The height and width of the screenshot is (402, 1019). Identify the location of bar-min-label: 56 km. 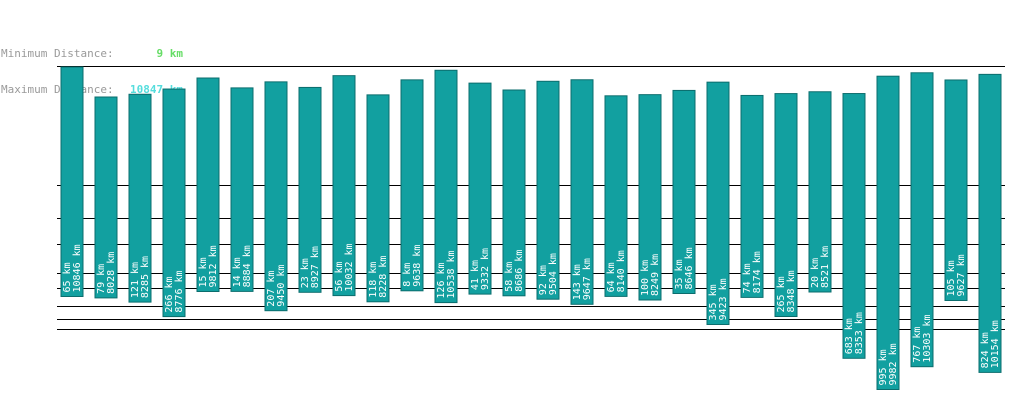
(339, 276).